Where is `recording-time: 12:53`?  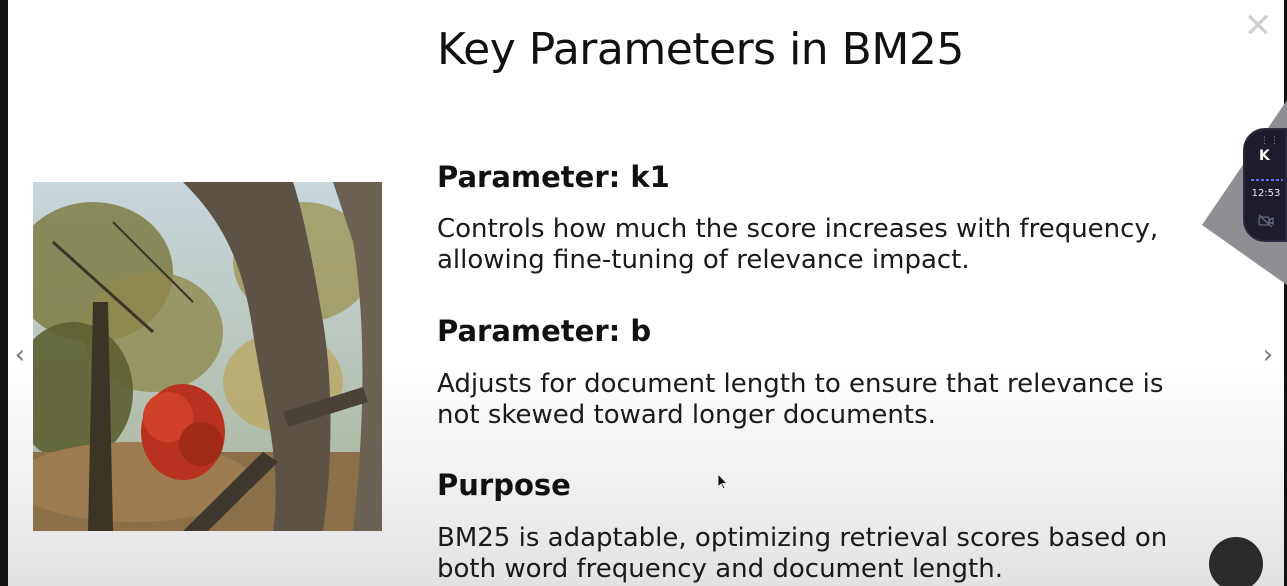 recording-time: 12:53 is located at coordinates (1266, 193).